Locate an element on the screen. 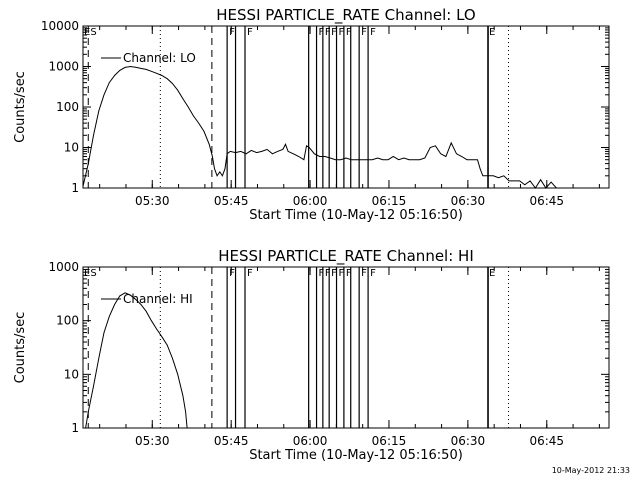 The image size is (640, 484). y-tick-label-hi: 1 is located at coordinates (75, 428).